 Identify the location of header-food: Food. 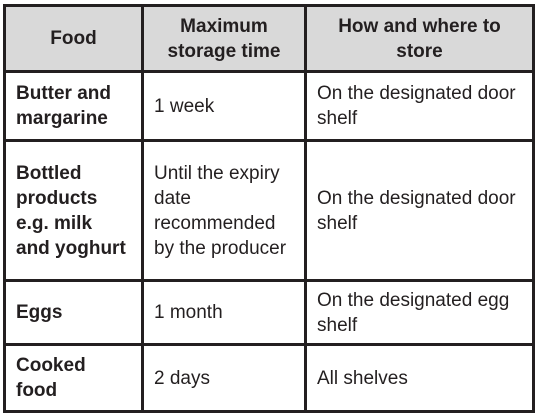
(73, 38).